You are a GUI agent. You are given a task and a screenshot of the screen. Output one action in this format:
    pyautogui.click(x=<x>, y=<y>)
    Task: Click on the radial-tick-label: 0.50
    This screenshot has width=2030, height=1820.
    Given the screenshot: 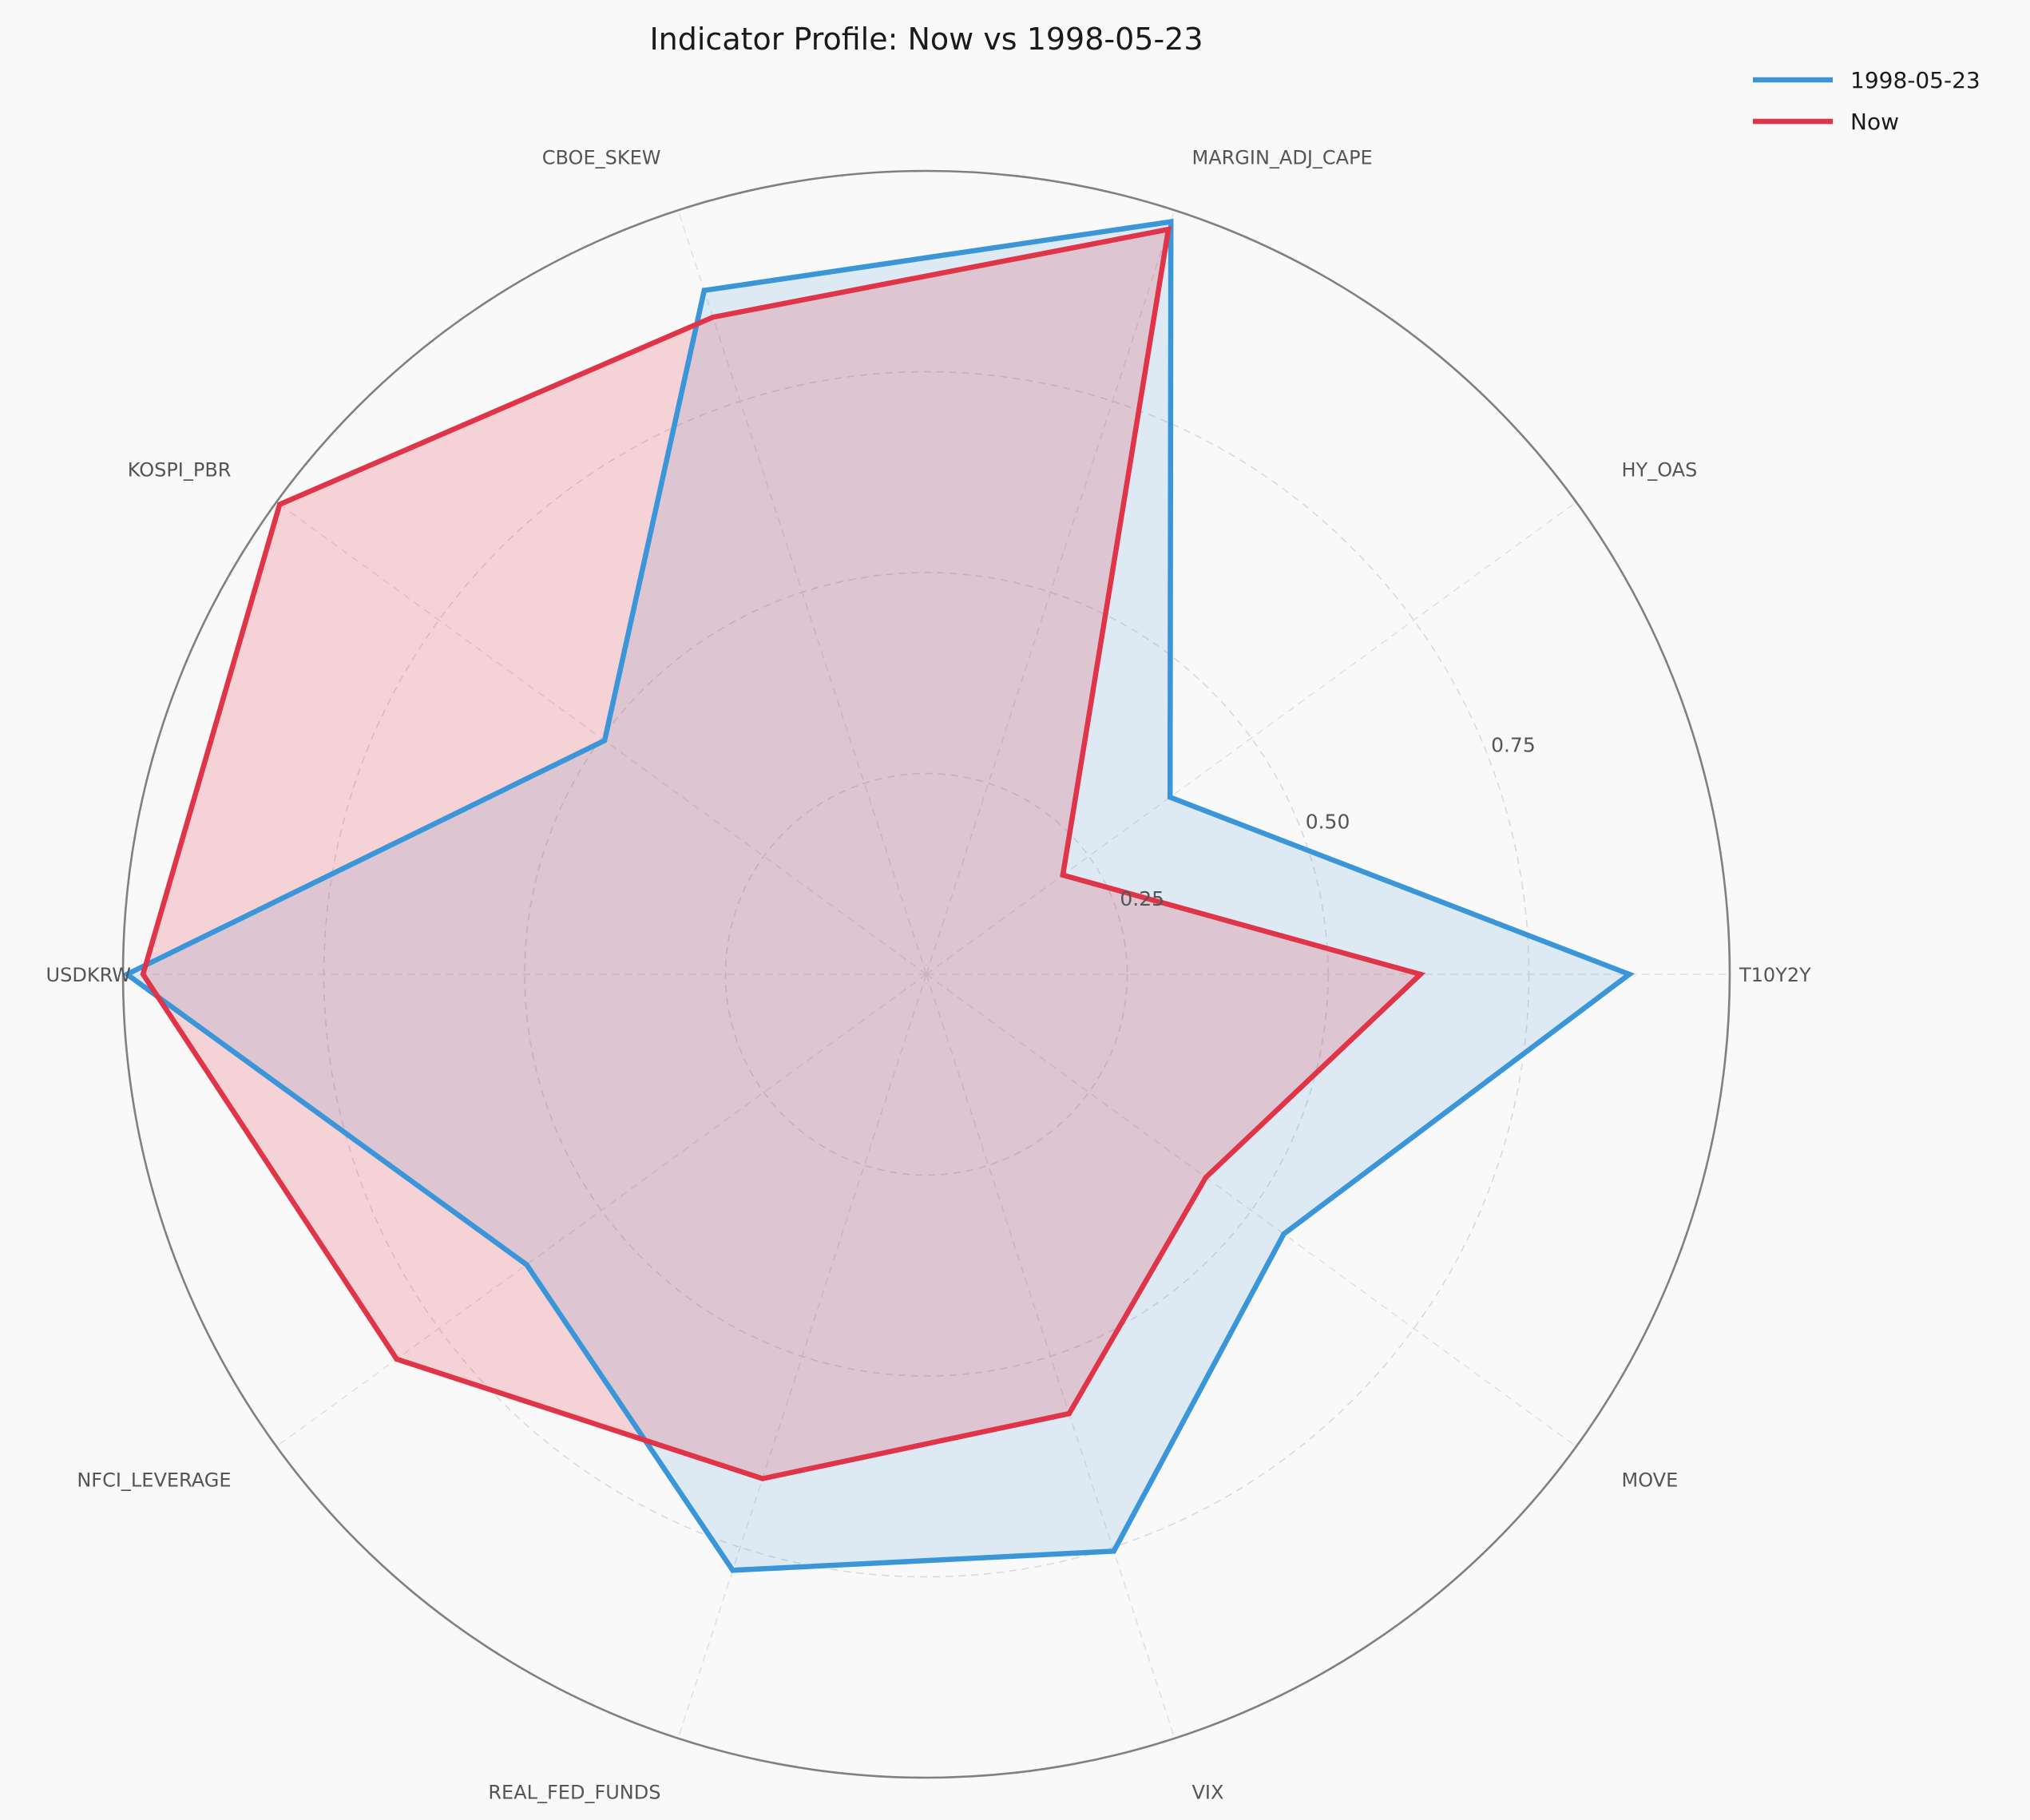 What is the action you would take?
    pyautogui.click(x=1328, y=822)
    